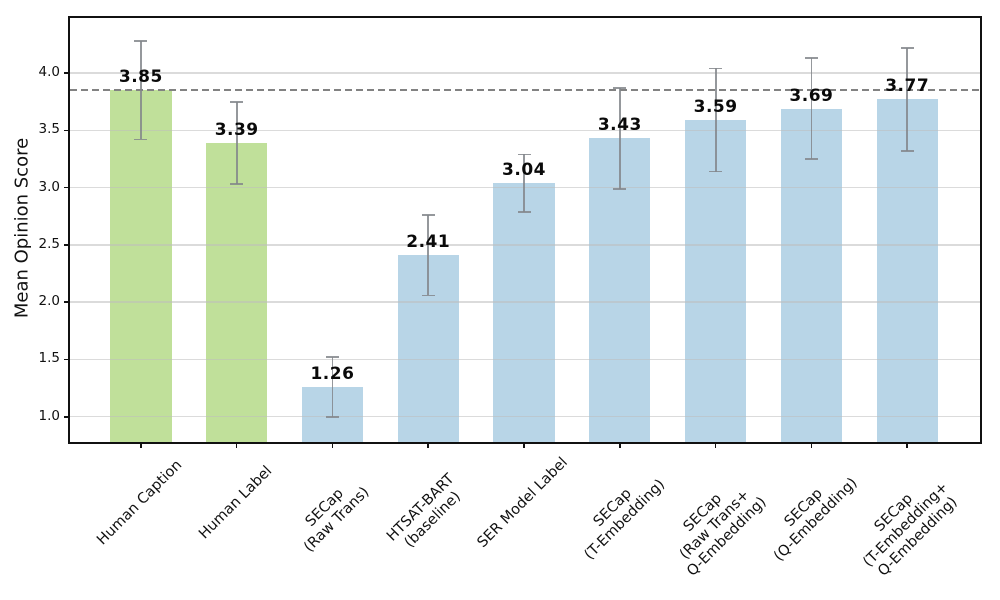 This screenshot has width=1000, height=600. I want to click on y-axis-title: Mean Opinion Score, so click(22, 228).